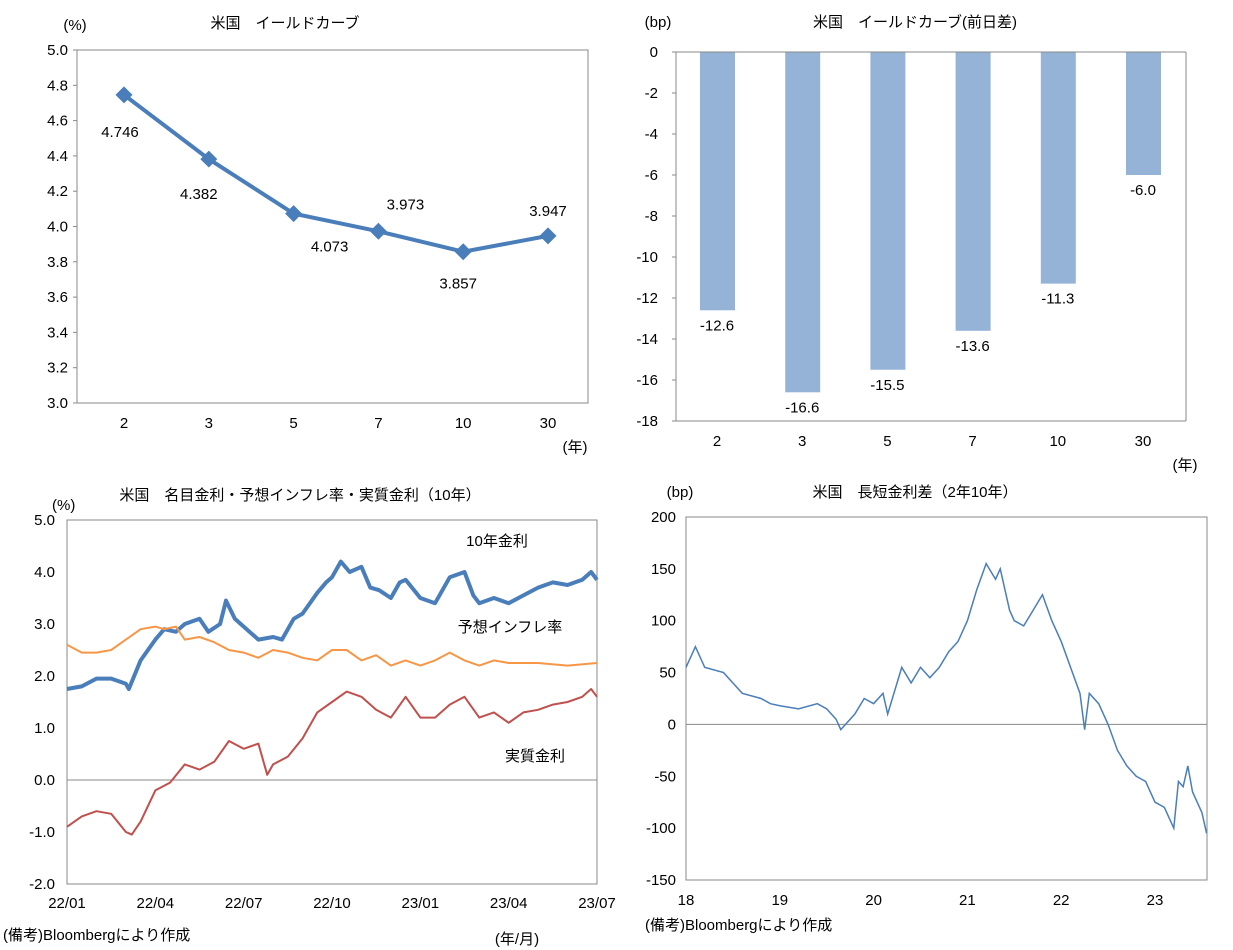 This screenshot has width=1233, height=950. What do you see at coordinates (802, 407) in the screenshot?
I see `data-label: -16.6` at bounding box center [802, 407].